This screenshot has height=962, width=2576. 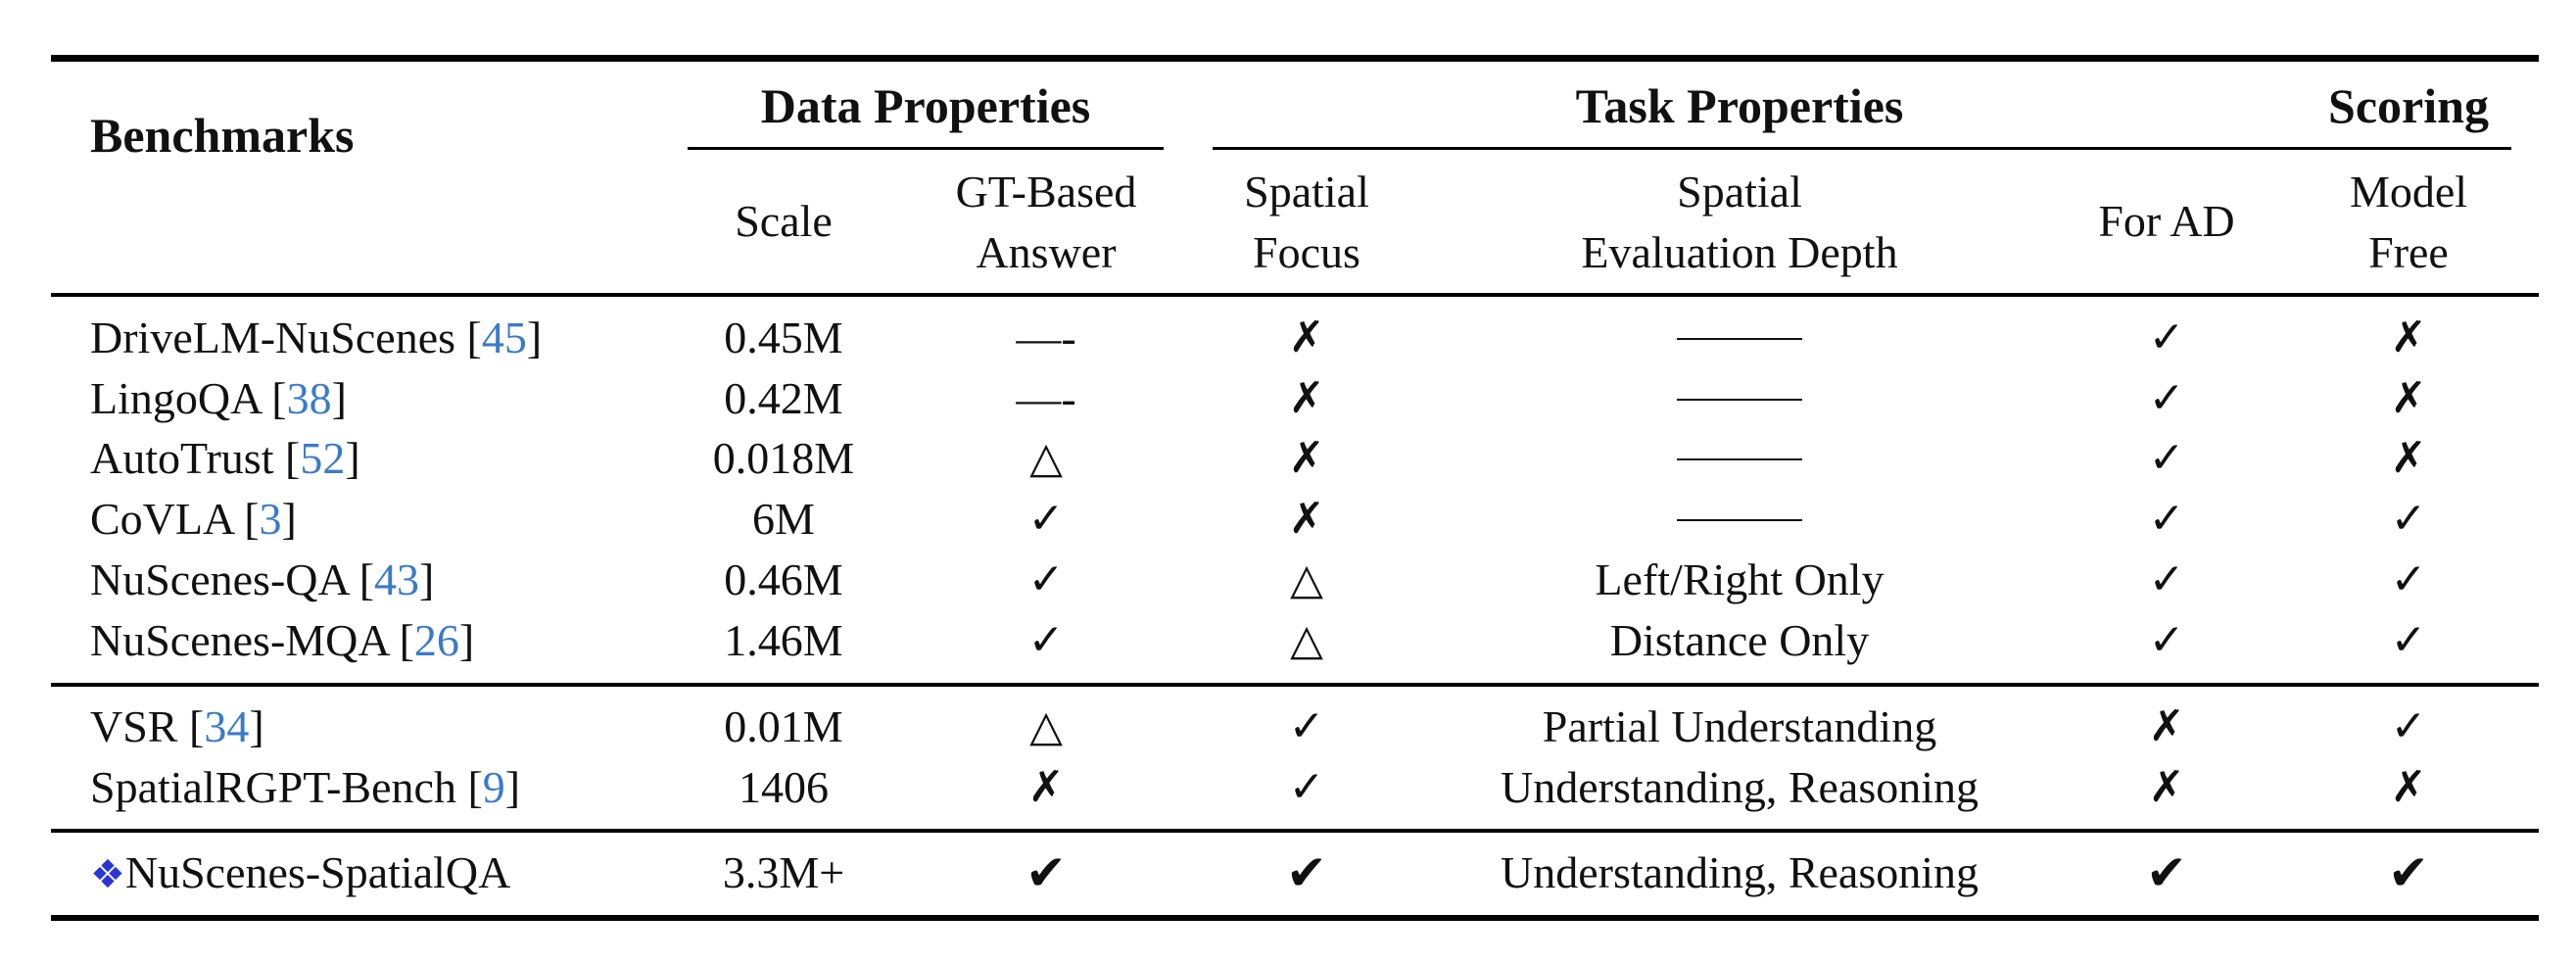 I want to click on data-properties-header: Data Properties, so click(x=926, y=105).